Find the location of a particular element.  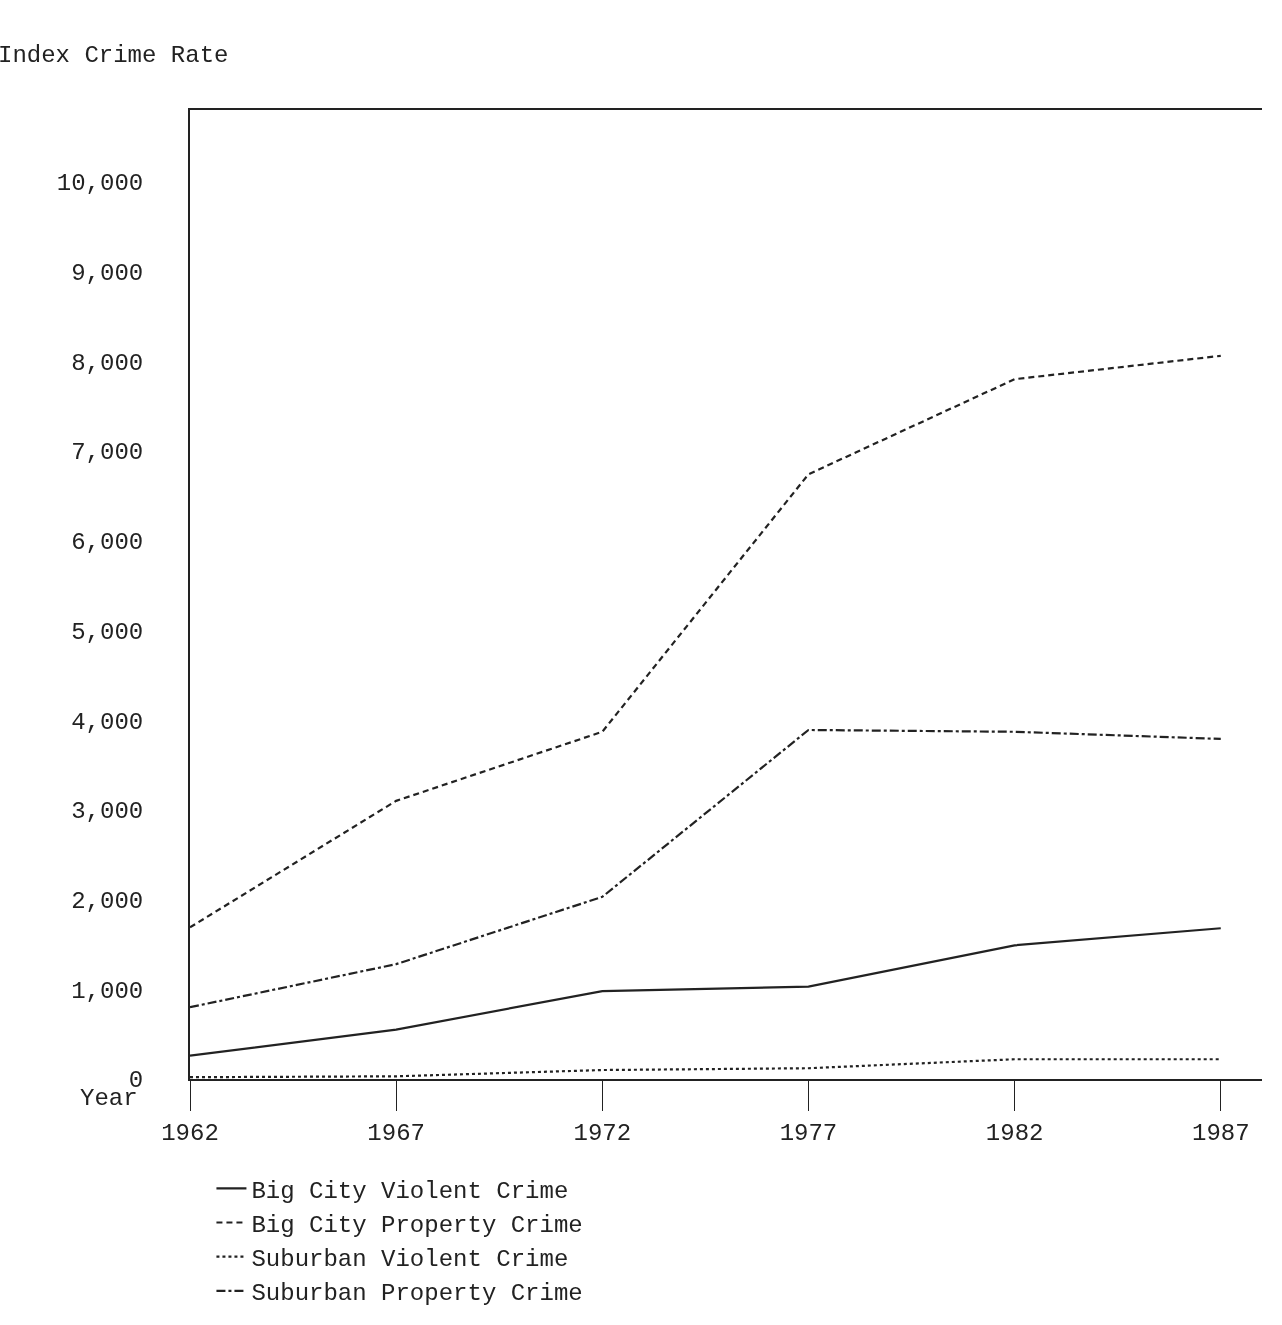

x-tick-label: 1987 is located at coordinates (1220, 1133).